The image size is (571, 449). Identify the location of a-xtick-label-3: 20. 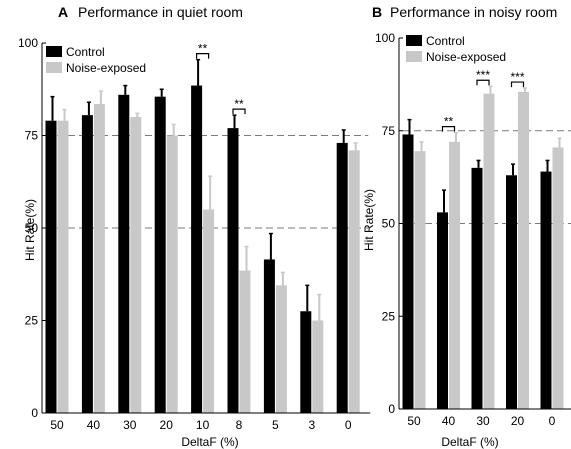
(167, 425).